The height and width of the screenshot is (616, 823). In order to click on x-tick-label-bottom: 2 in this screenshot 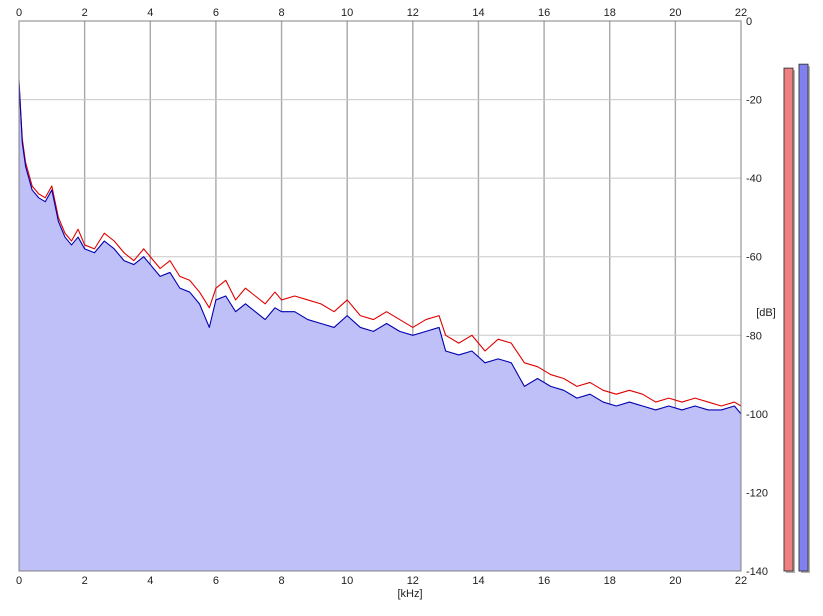, I will do `click(85, 581)`.